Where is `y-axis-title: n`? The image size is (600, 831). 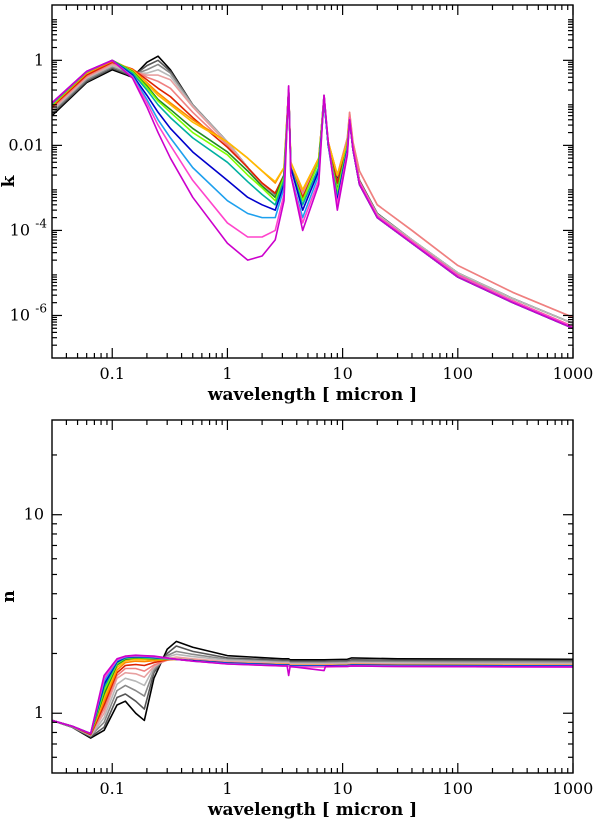
y-axis-title: n is located at coordinates (9, 596).